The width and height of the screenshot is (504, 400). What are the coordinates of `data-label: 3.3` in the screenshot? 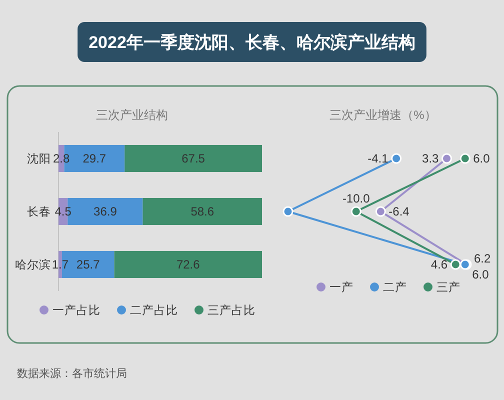 It's located at (431, 159).